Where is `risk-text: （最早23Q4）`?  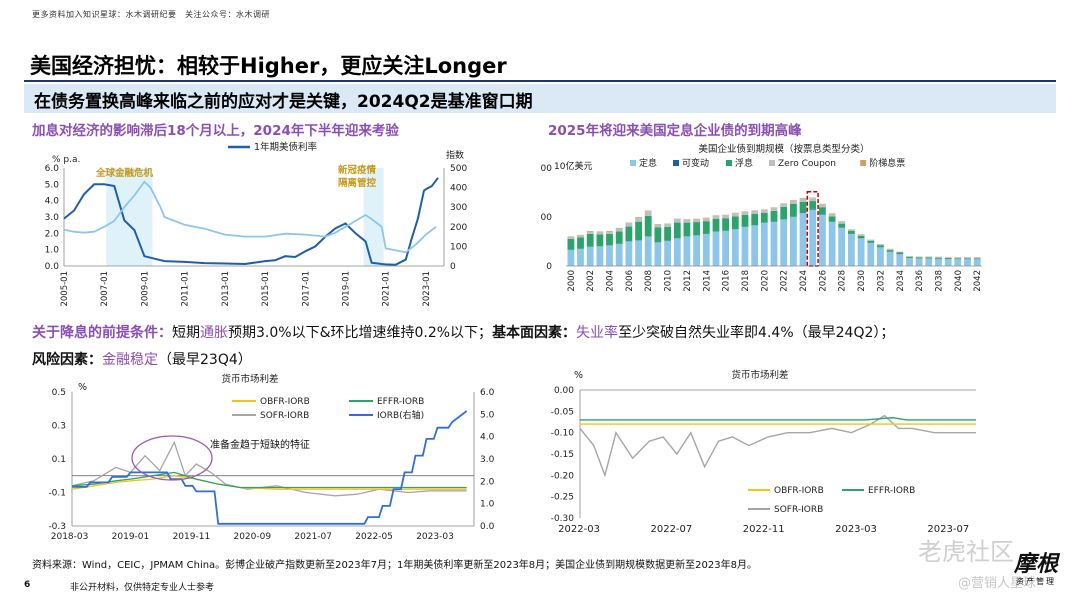 risk-text: （最早23Q4） is located at coordinates (205, 360).